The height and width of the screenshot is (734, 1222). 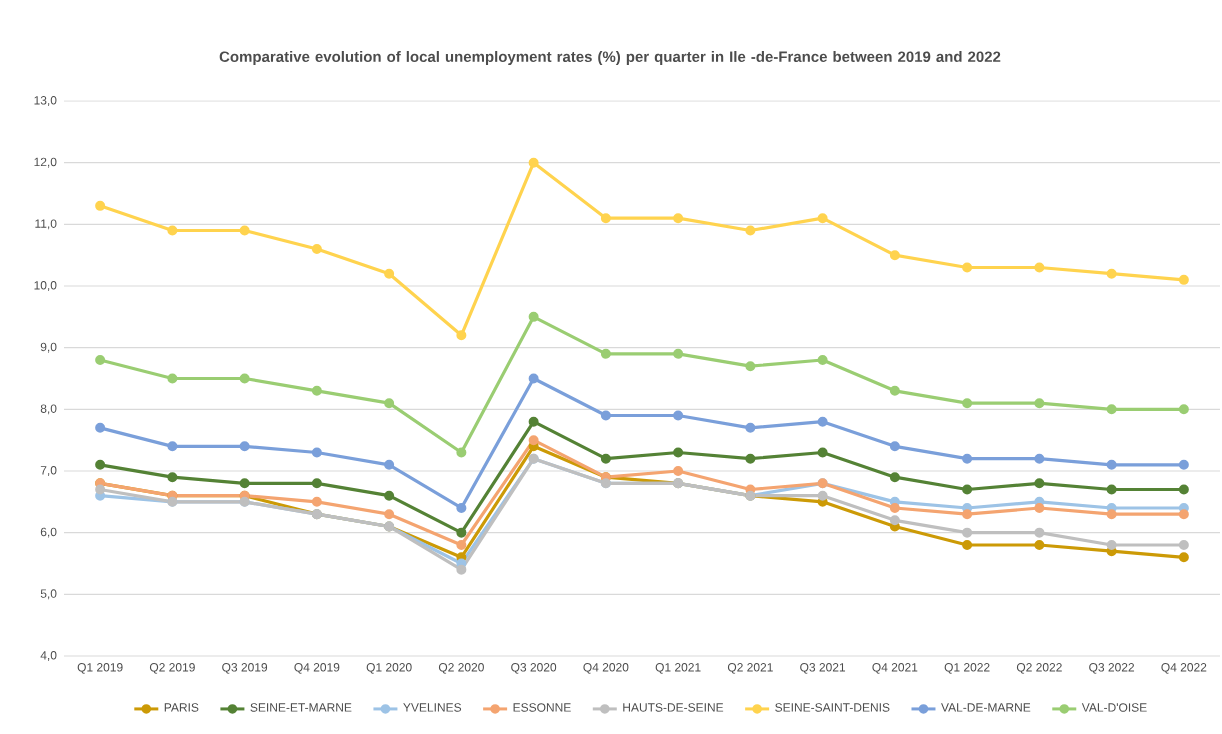 I want to click on x-tick-label: Q1 2022, so click(x=967, y=668).